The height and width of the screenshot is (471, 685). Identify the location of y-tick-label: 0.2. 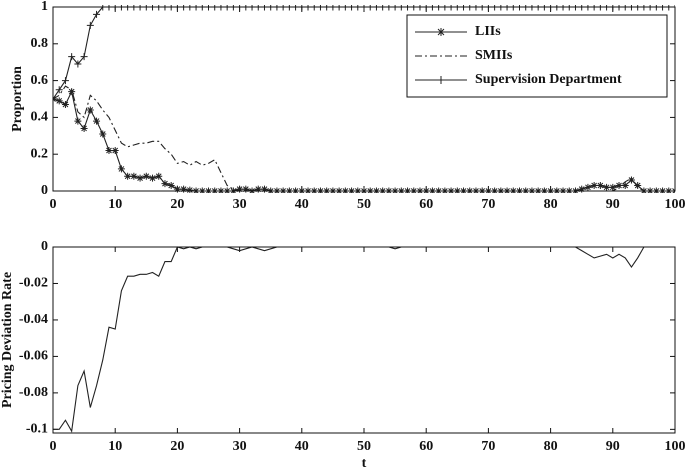
(40, 153).